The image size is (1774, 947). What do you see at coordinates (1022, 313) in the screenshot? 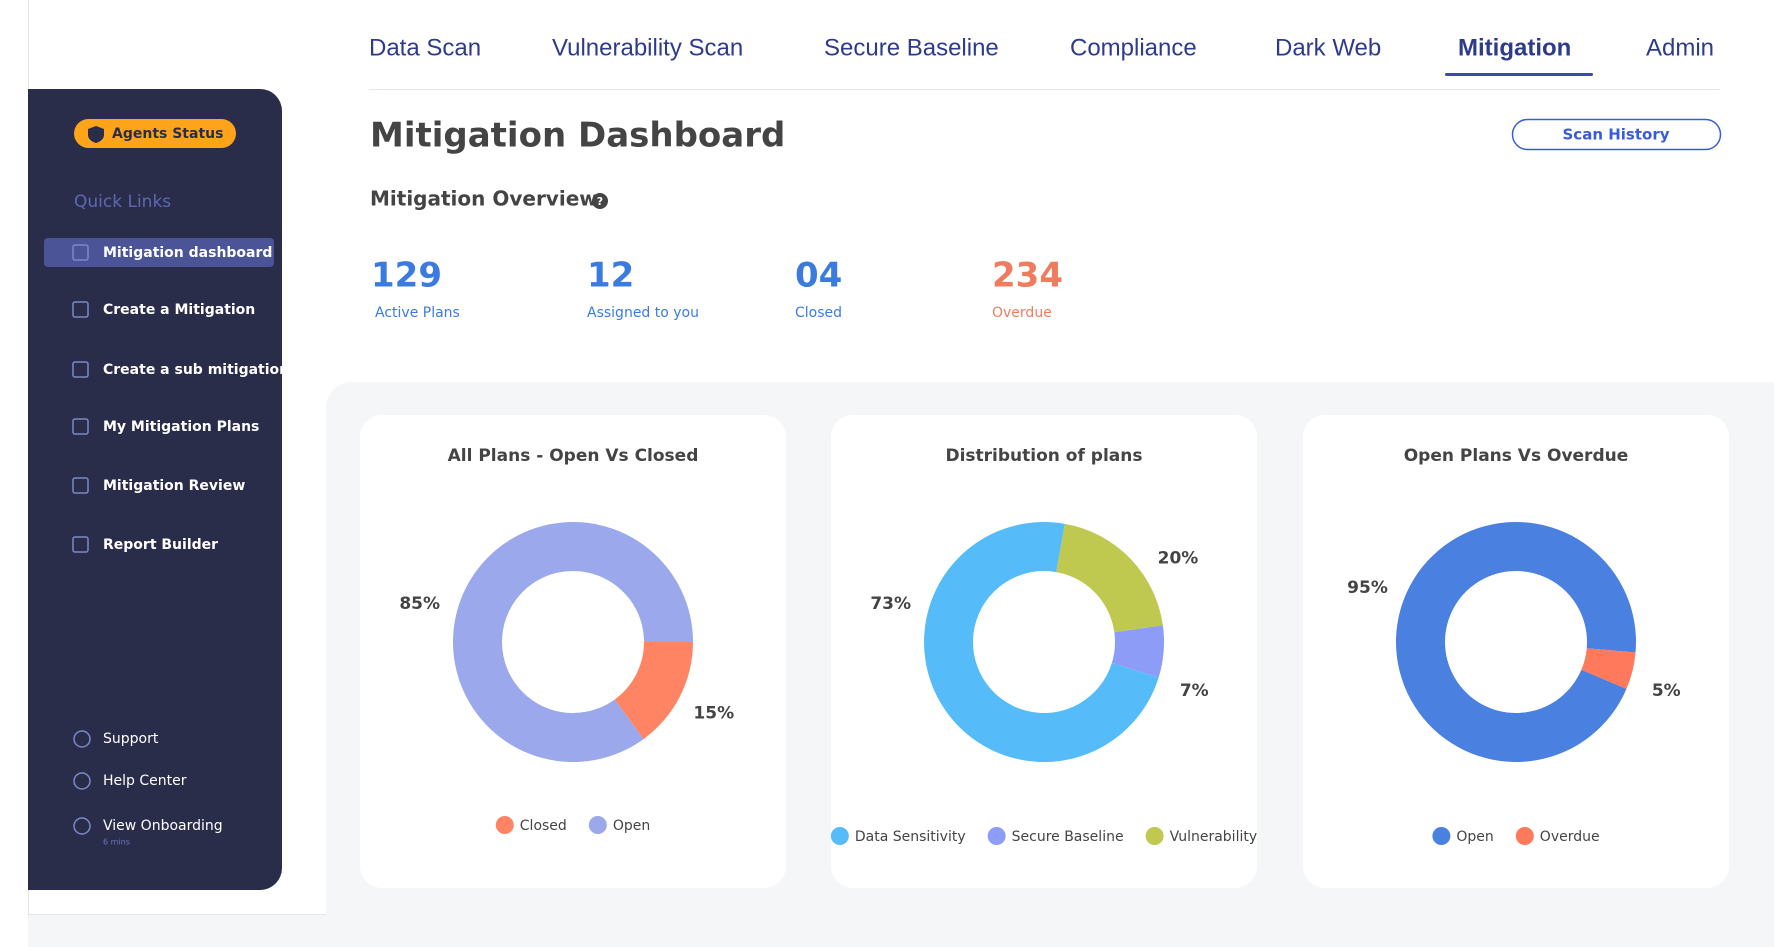
I see `stat-label: Overdue` at bounding box center [1022, 313].